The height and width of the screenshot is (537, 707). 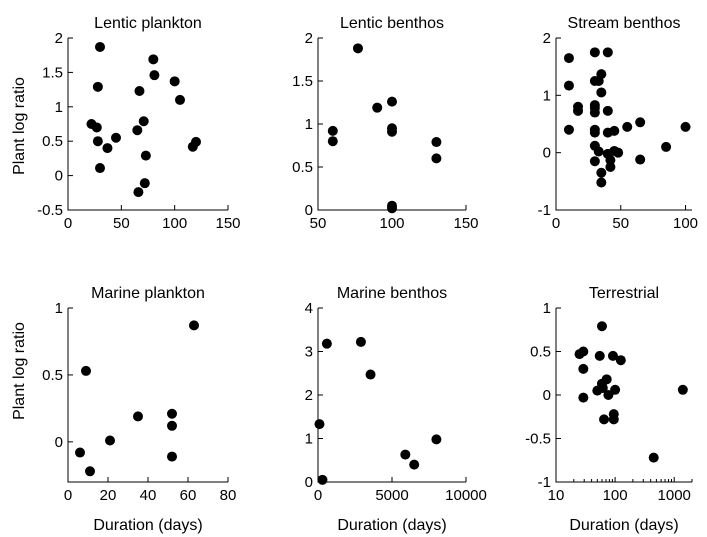 What do you see at coordinates (302, 81) in the screenshot?
I see `y-tick-label: 1.5` at bounding box center [302, 81].